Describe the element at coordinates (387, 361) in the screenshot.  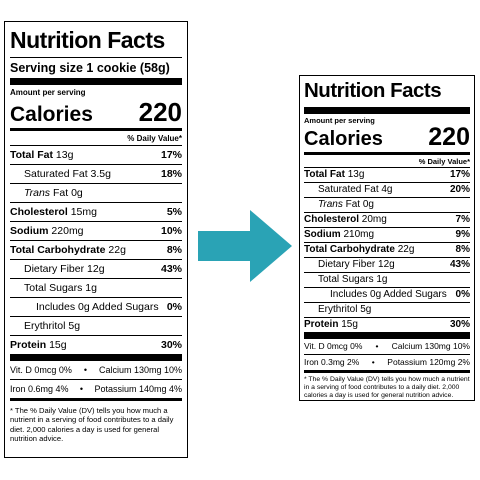
I see `vitamin-row-2: Iron 0.3mg 2% • Potassium 120mg 2%` at that location.